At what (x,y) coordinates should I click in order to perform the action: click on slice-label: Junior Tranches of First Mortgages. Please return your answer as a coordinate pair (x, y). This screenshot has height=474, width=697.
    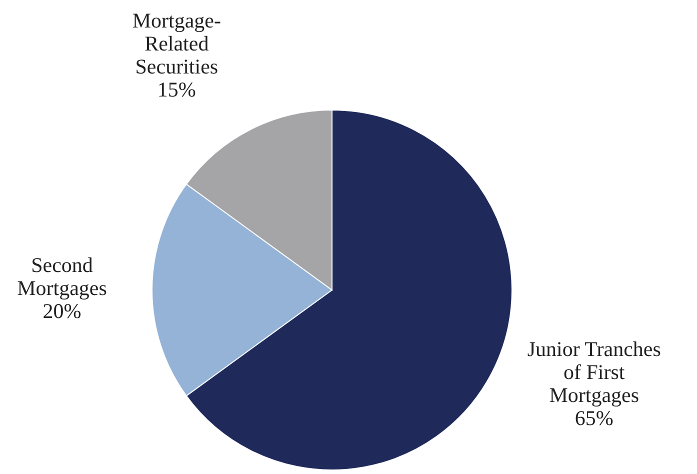
    Looking at the image, I should click on (594, 371).